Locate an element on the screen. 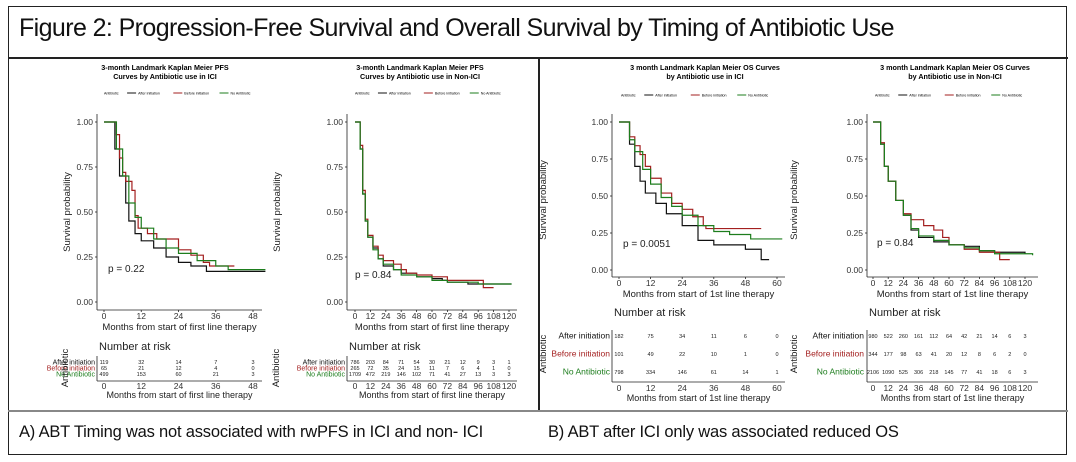  risk-count: 101 is located at coordinates (618, 355).